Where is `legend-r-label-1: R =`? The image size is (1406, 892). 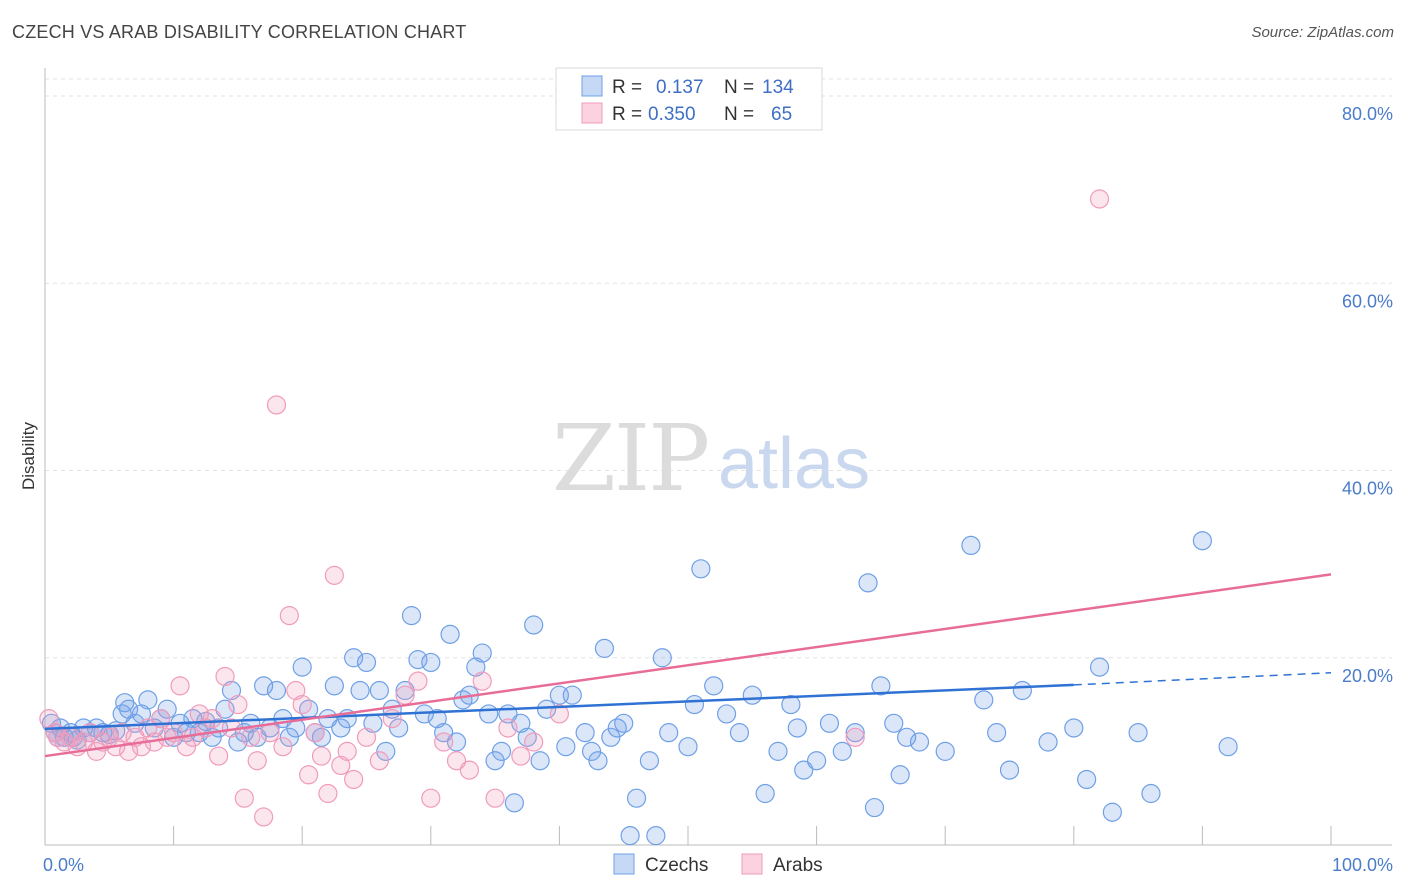
legend-r-label-1: R = is located at coordinates (627, 87).